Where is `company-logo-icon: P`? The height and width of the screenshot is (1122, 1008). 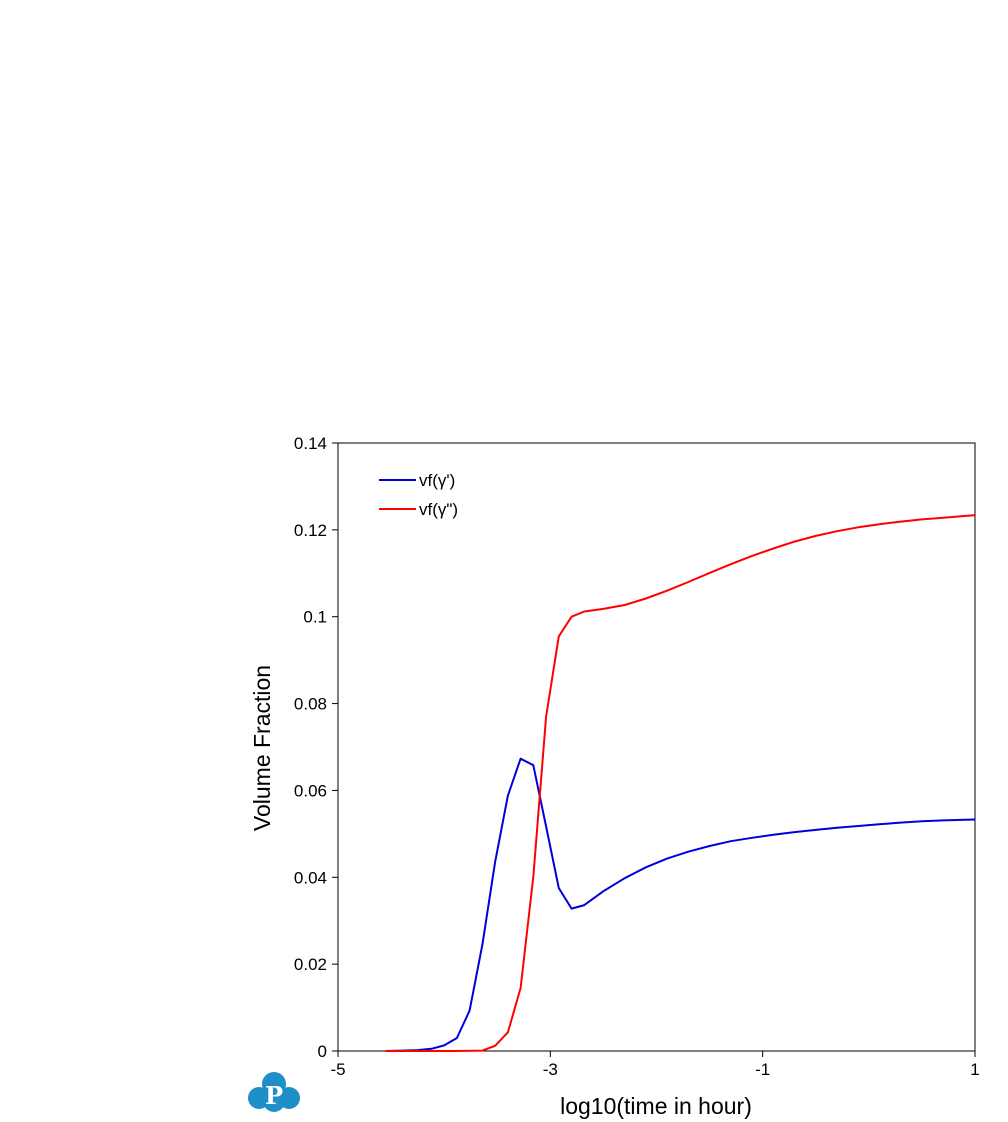
company-logo-icon: P is located at coordinates (274, 1092).